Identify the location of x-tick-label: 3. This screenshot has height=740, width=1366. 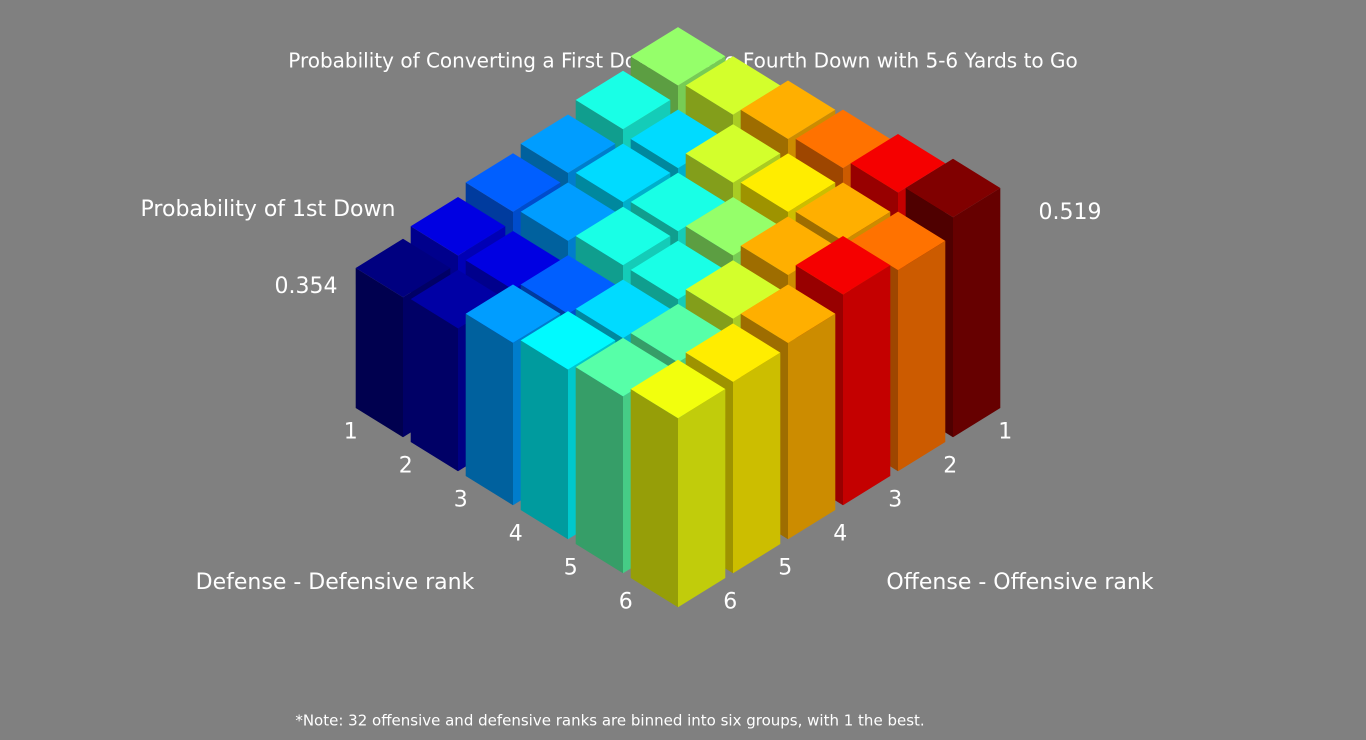
(461, 499).